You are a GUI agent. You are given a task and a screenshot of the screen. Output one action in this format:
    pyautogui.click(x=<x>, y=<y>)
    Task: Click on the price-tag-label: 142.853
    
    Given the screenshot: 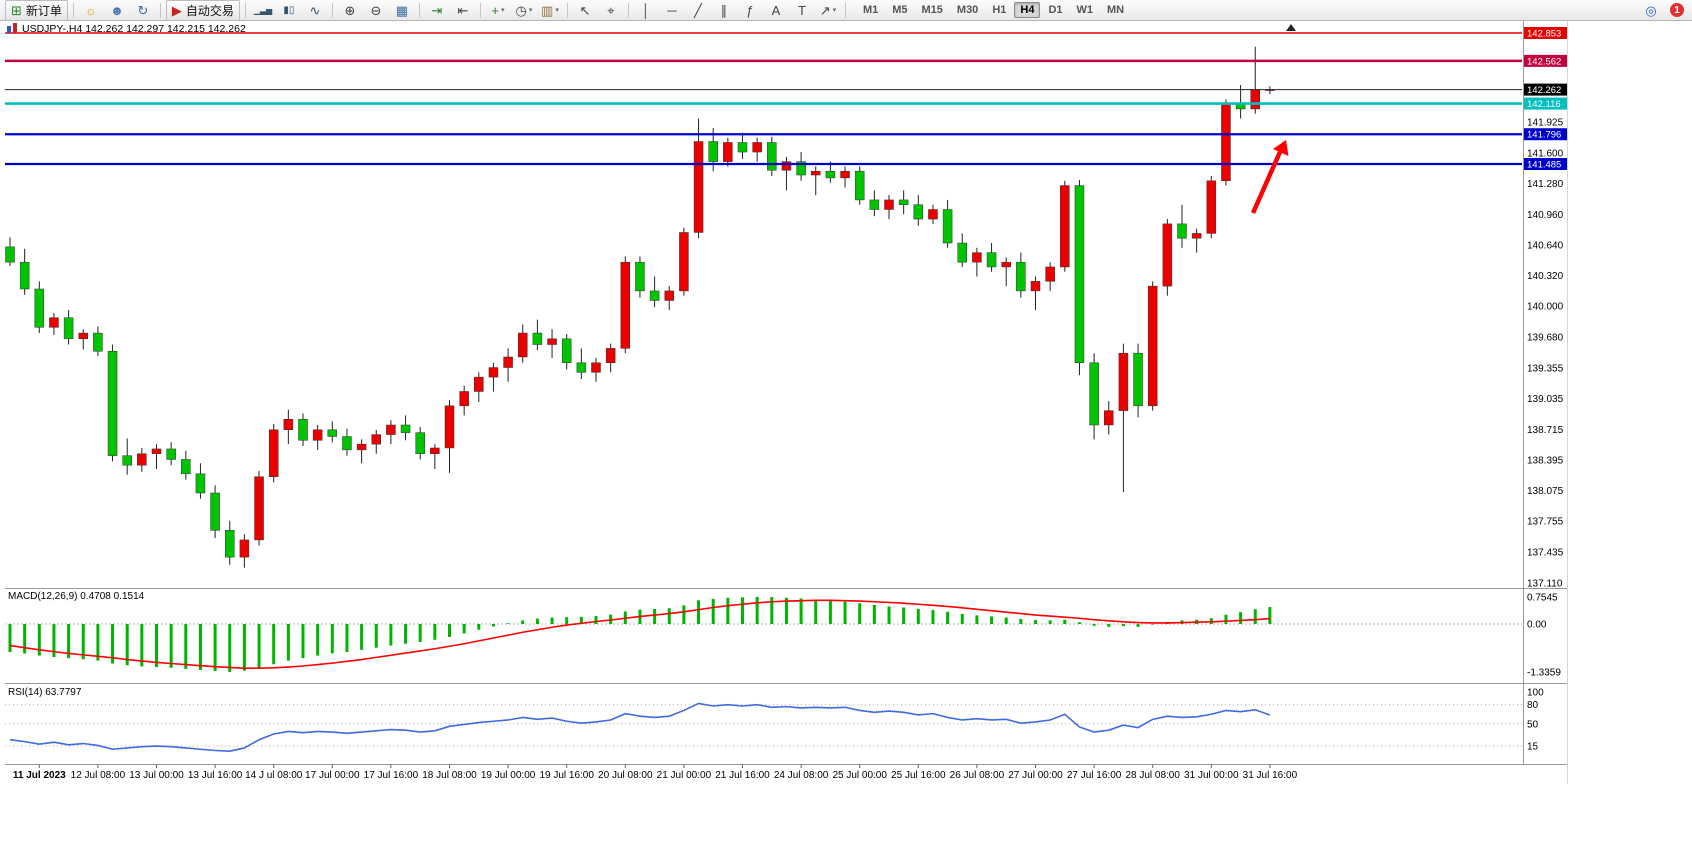 What is the action you would take?
    pyautogui.click(x=1544, y=34)
    